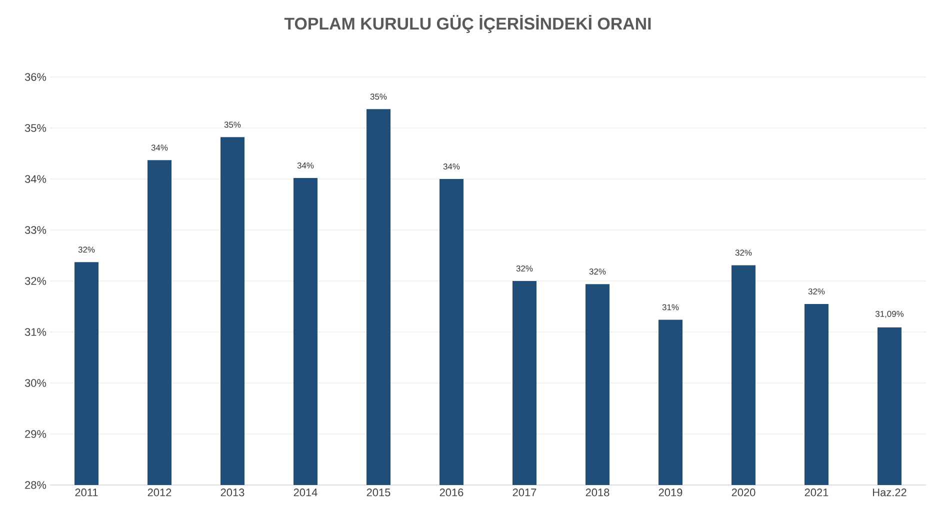 This screenshot has height=518, width=936. Describe the element at coordinates (452, 492) in the screenshot. I see `x-tick-label: 2016` at that location.